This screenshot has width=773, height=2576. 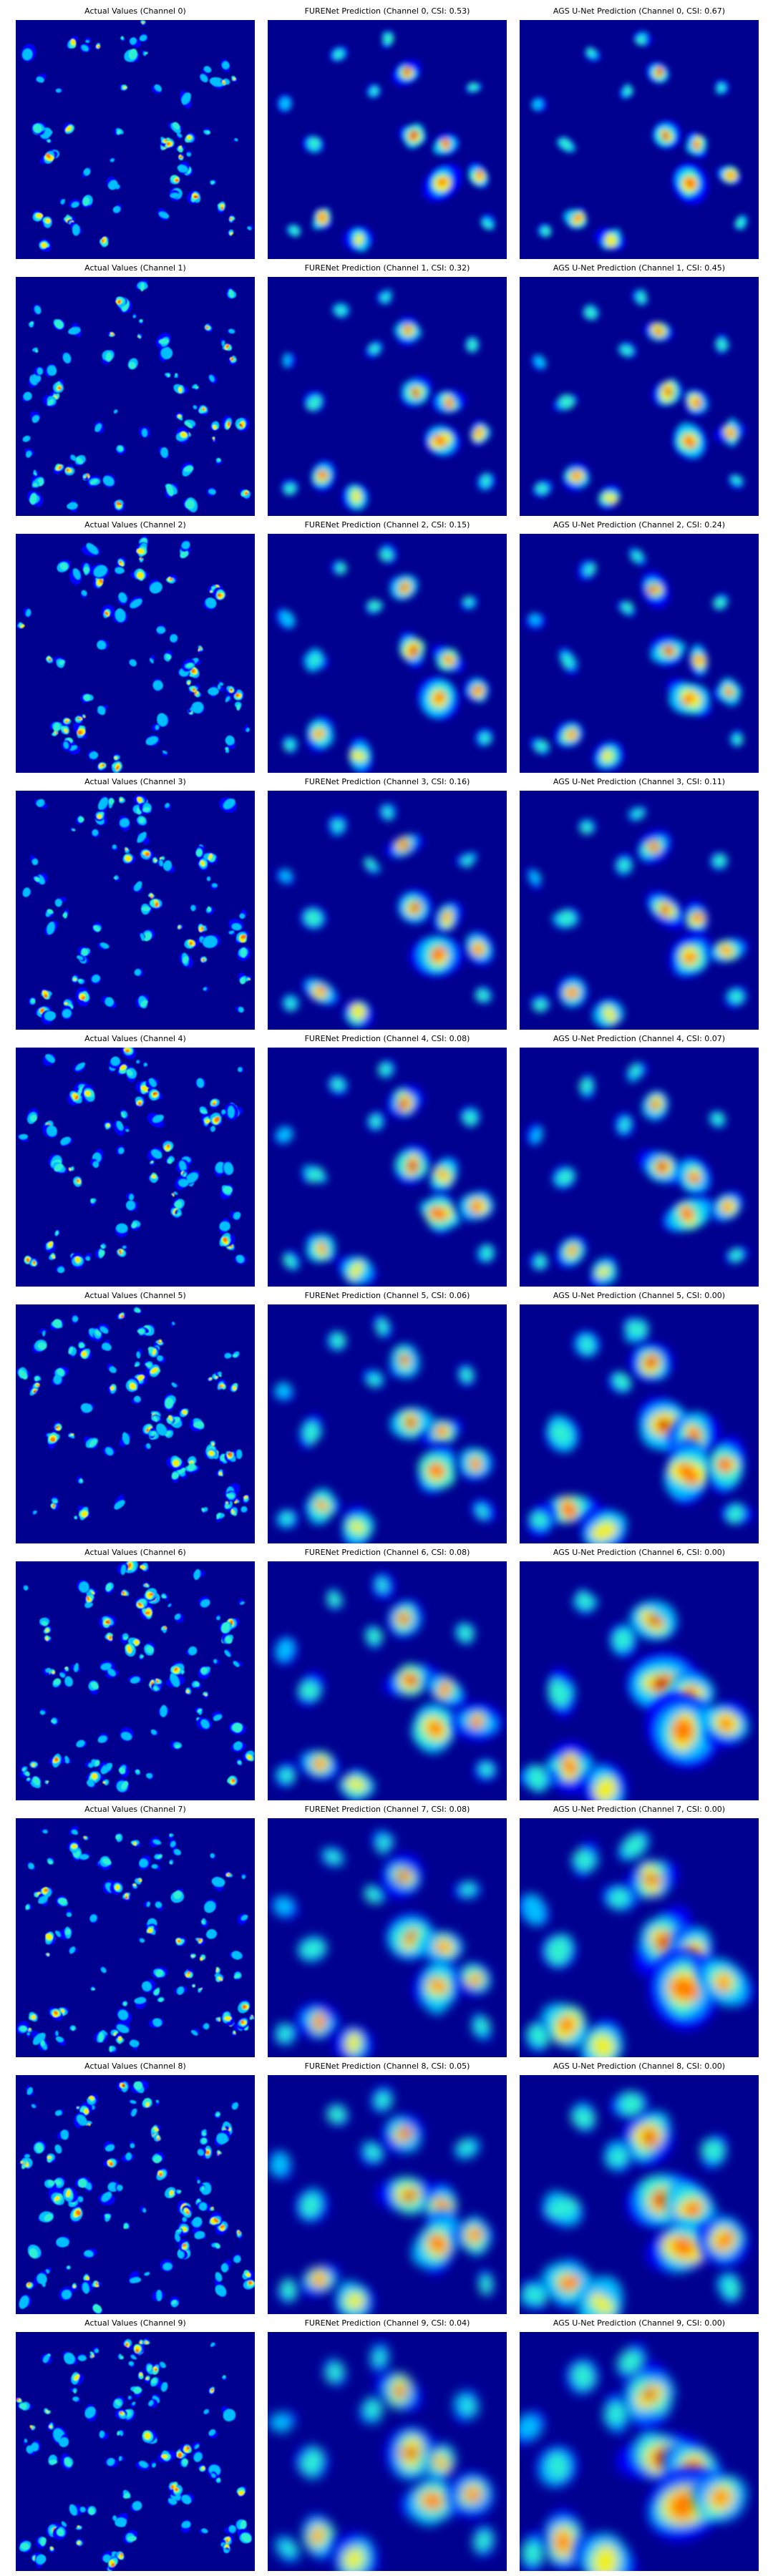 I want to click on heatmap-background, so click(x=639, y=1167).